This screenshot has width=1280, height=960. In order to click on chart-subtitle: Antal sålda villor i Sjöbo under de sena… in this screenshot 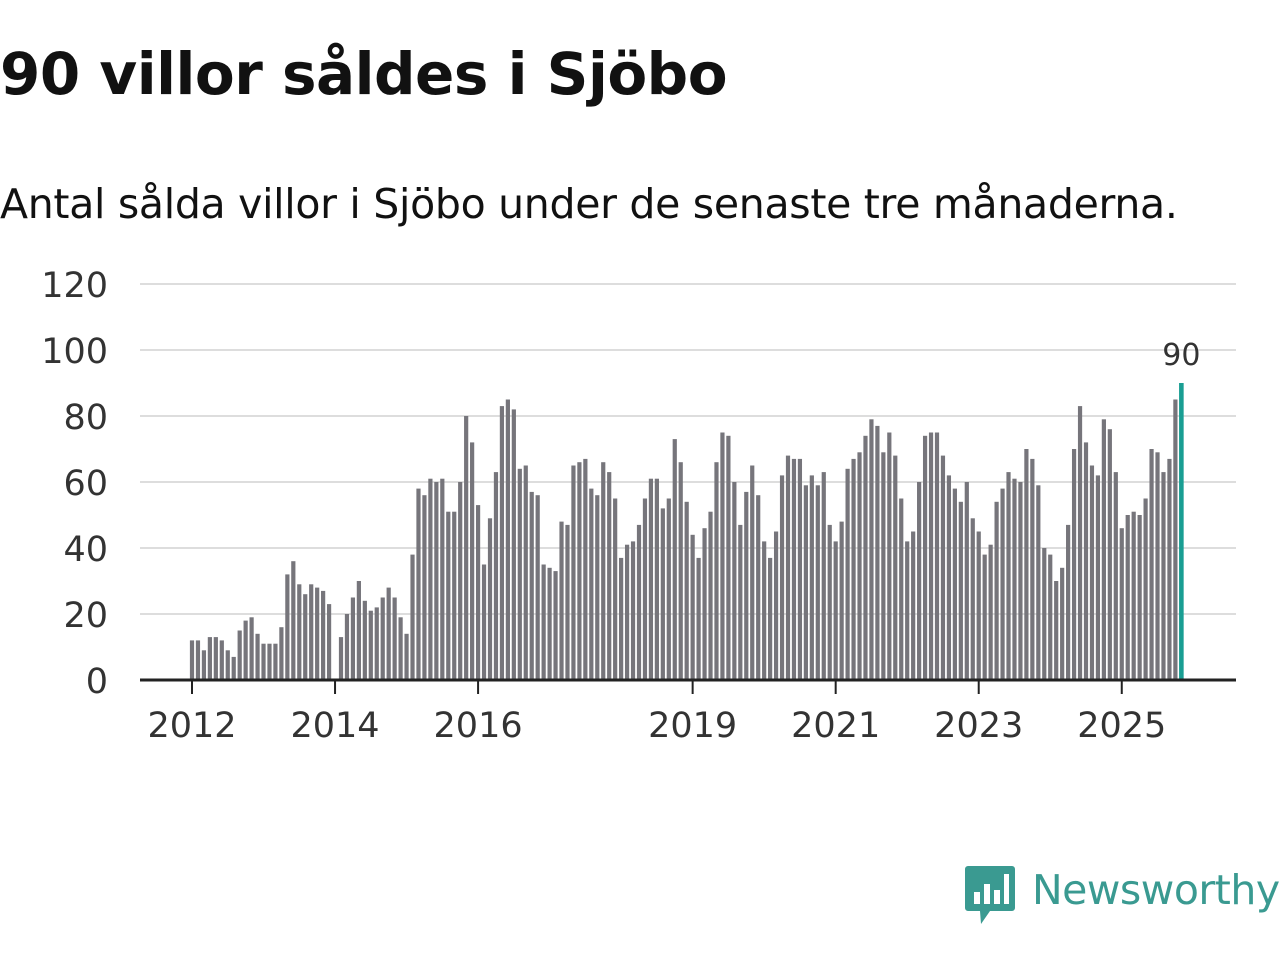, I will do `click(589, 204)`.